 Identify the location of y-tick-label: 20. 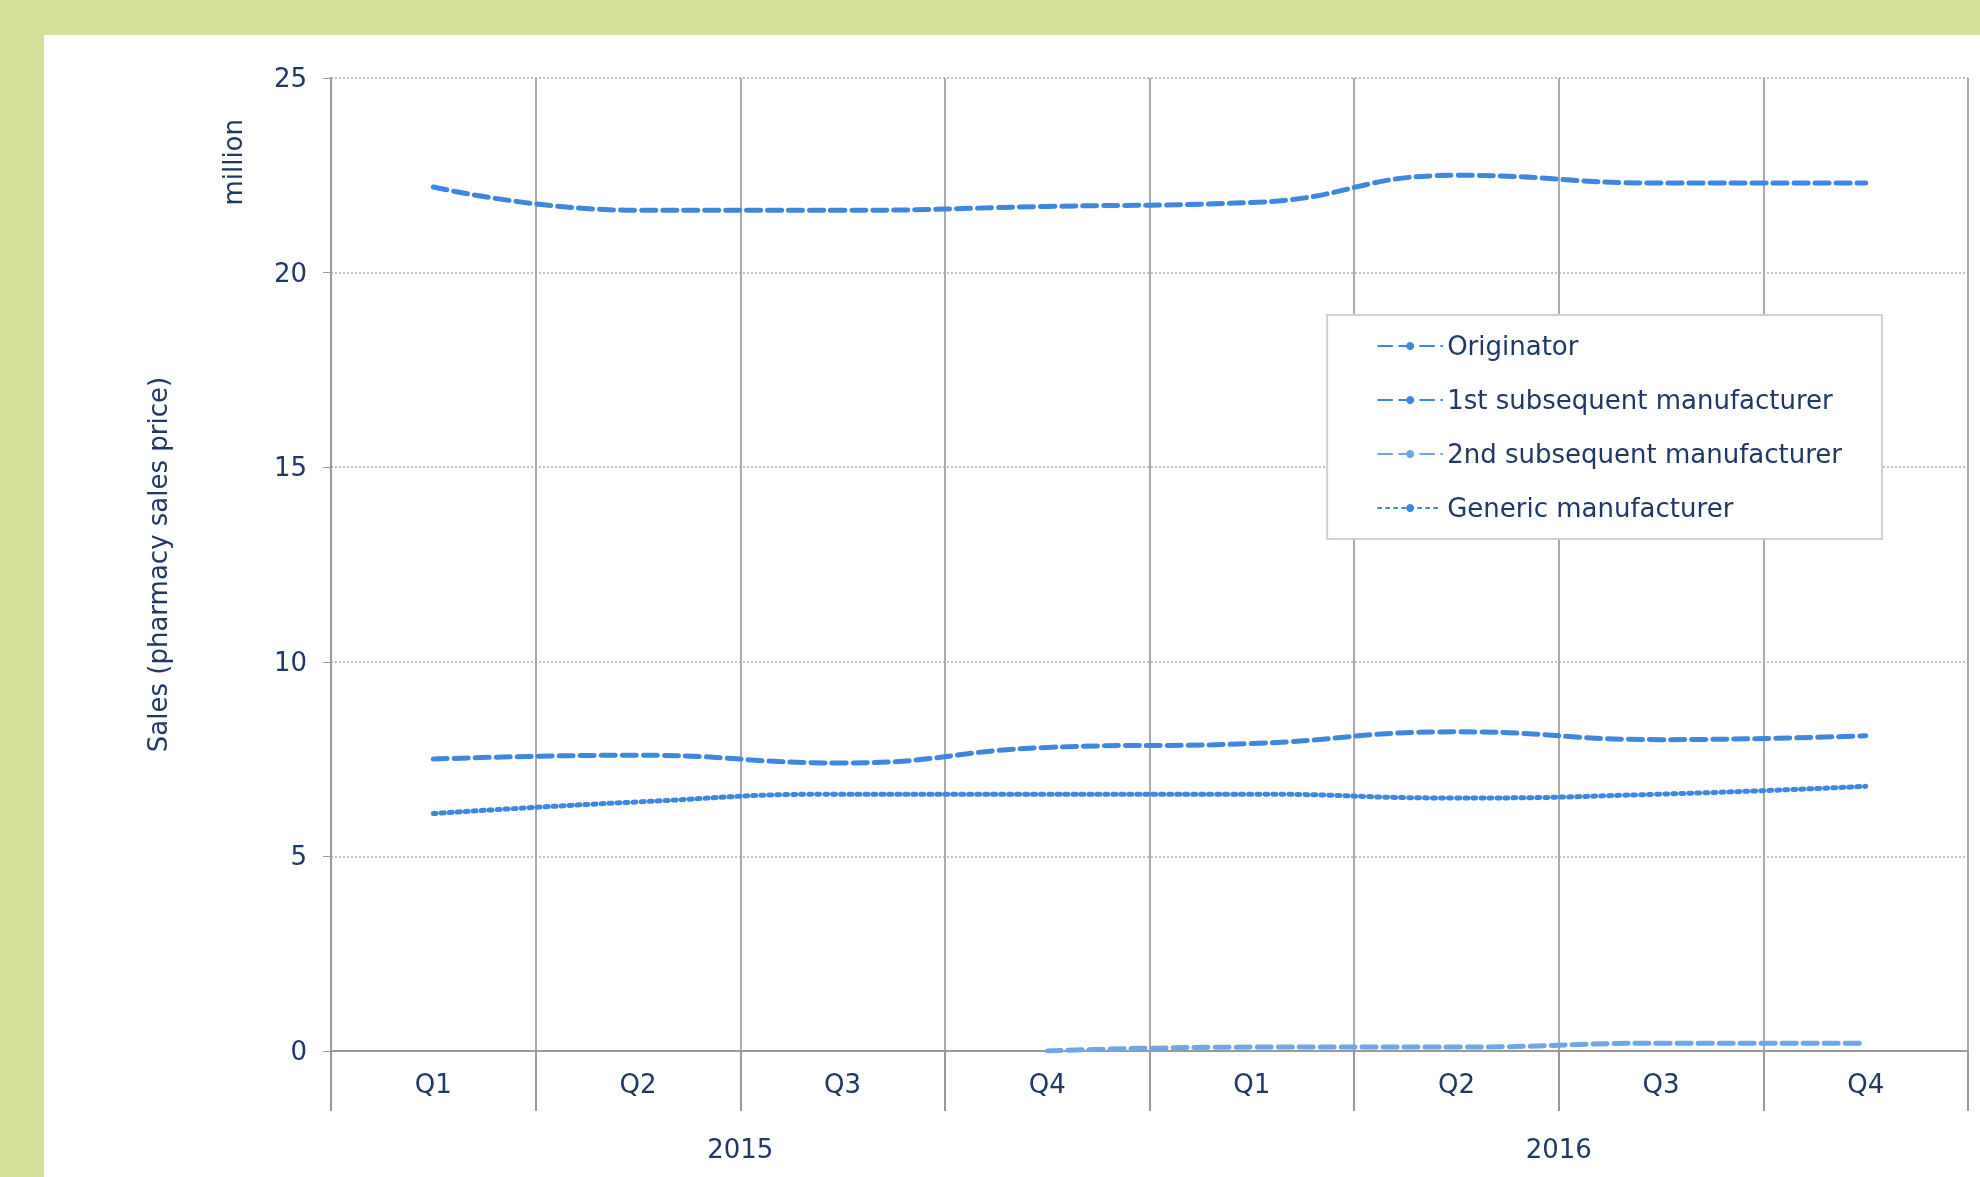
(290, 272).